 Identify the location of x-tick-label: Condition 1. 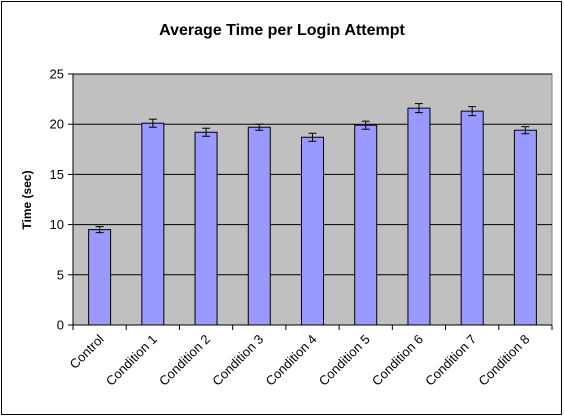
(131, 360).